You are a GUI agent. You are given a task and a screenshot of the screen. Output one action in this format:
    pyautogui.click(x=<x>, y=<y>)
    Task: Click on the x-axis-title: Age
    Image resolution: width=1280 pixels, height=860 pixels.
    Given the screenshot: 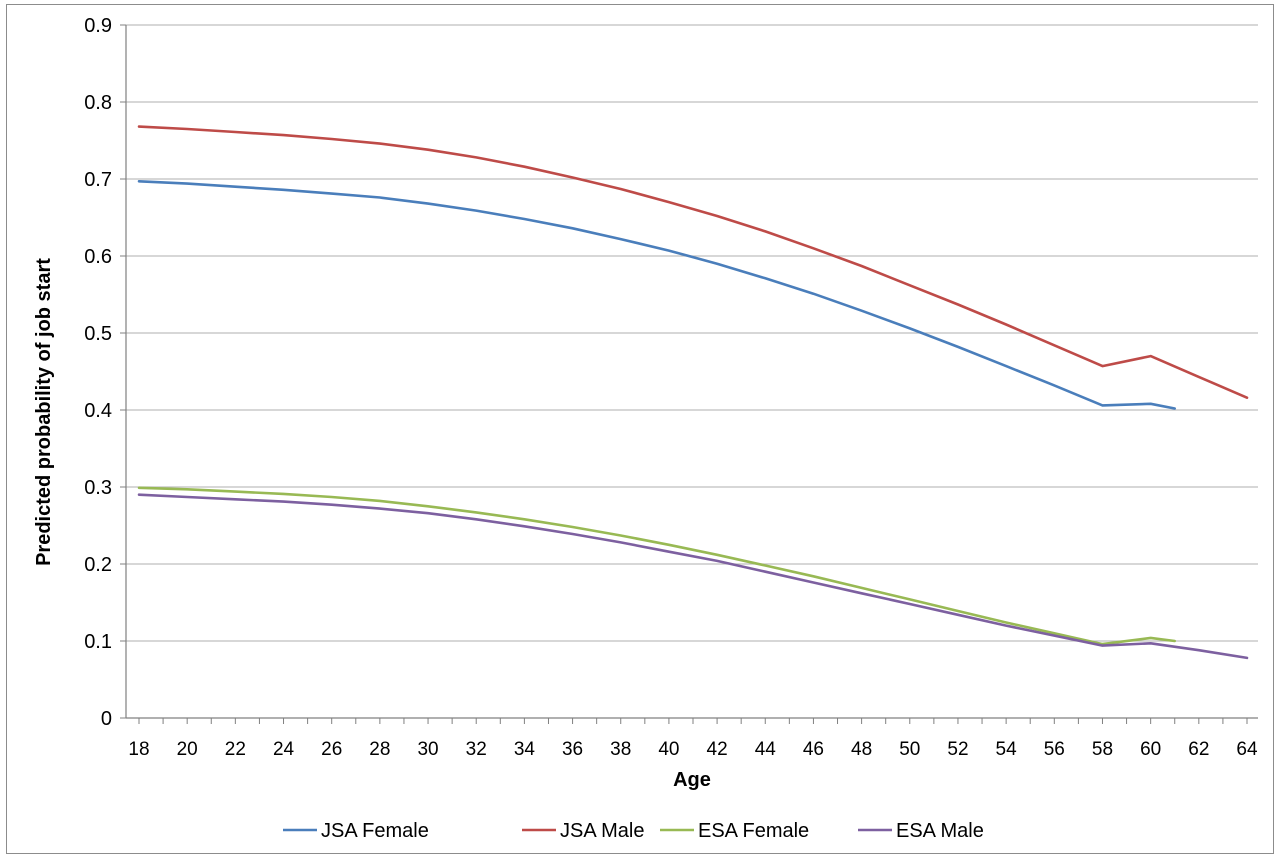 What is the action you would take?
    pyautogui.click(x=692, y=780)
    